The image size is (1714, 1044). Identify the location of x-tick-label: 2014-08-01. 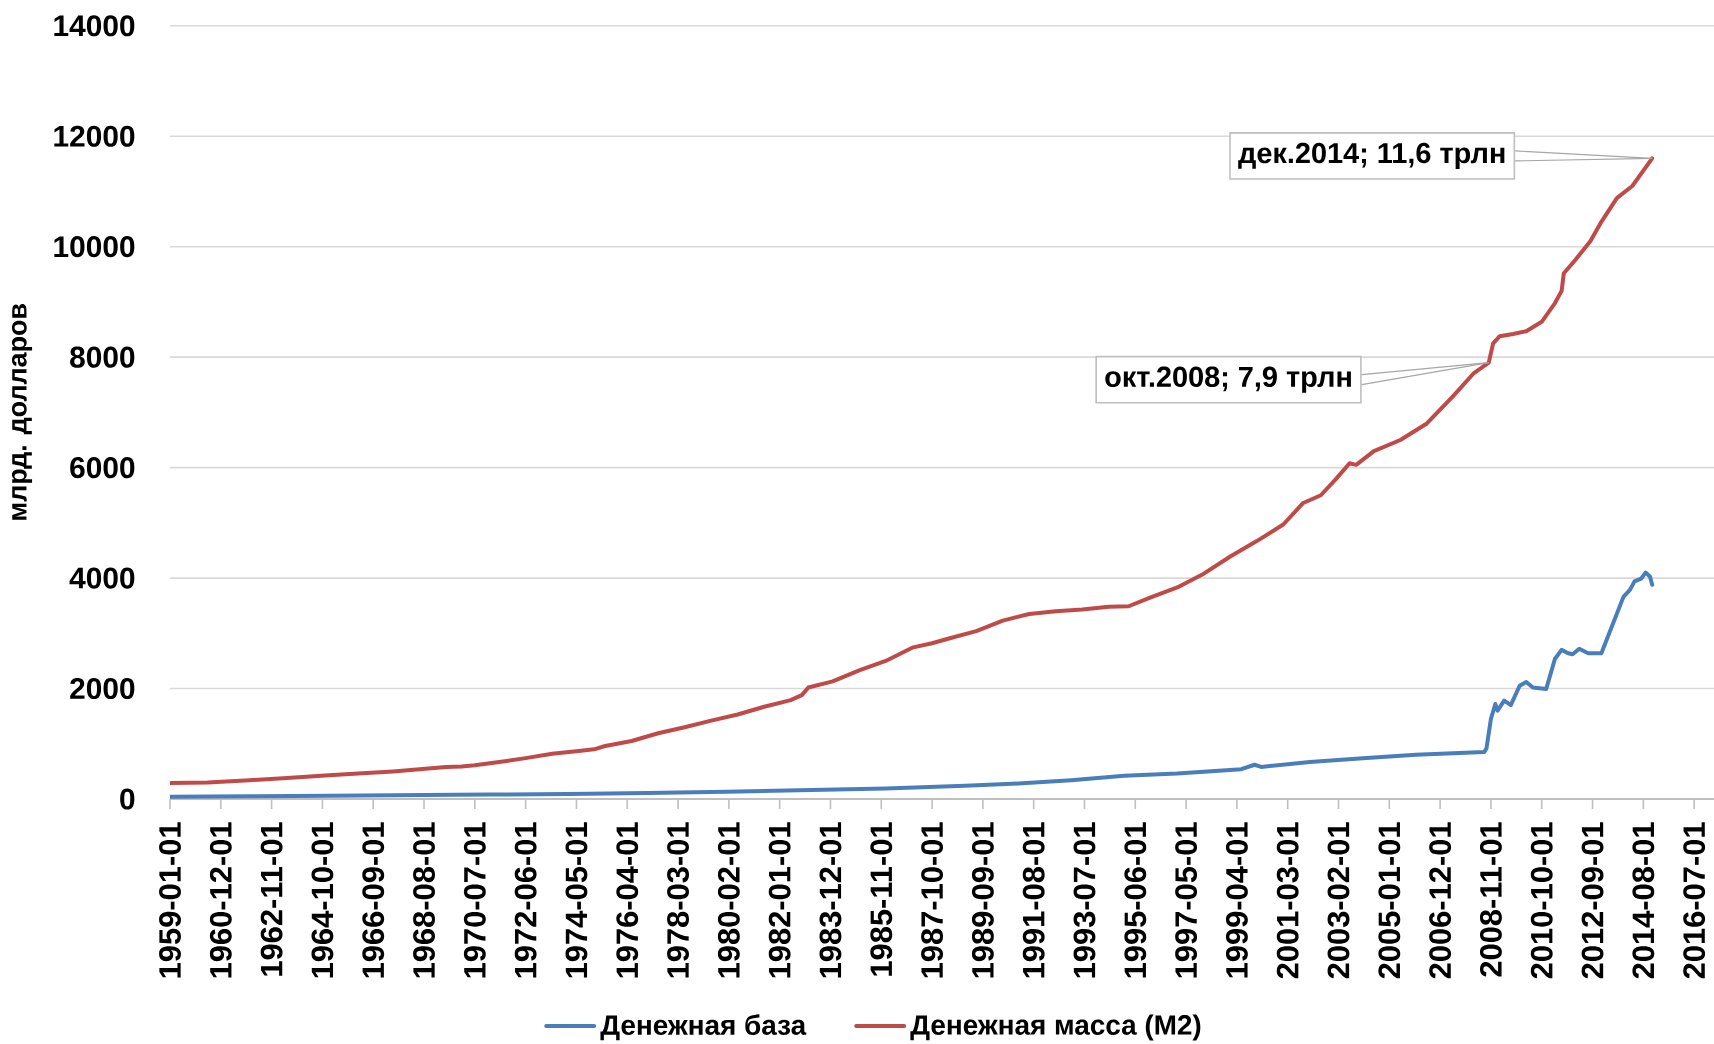
(1643, 900).